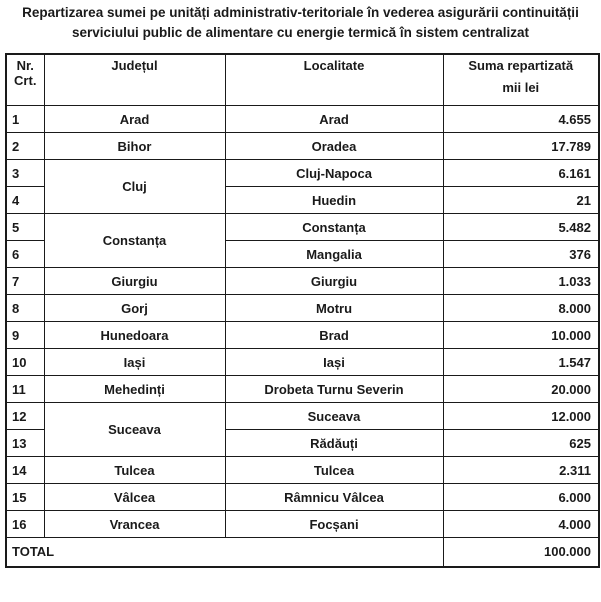  What do you see at coordinates (134, 79) in the screenshot?
I see `col-header-judet: Județul` at bounding box center [134, 79].